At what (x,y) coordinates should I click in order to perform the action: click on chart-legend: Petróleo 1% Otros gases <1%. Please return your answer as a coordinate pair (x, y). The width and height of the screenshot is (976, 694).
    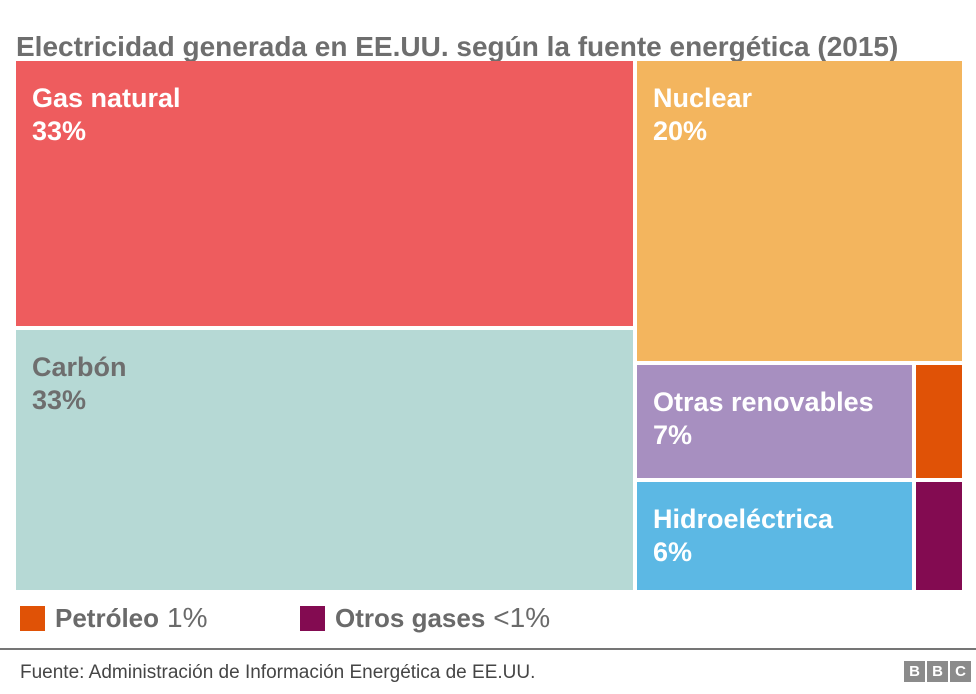
    Looking at the image, I should click on (488, 618).